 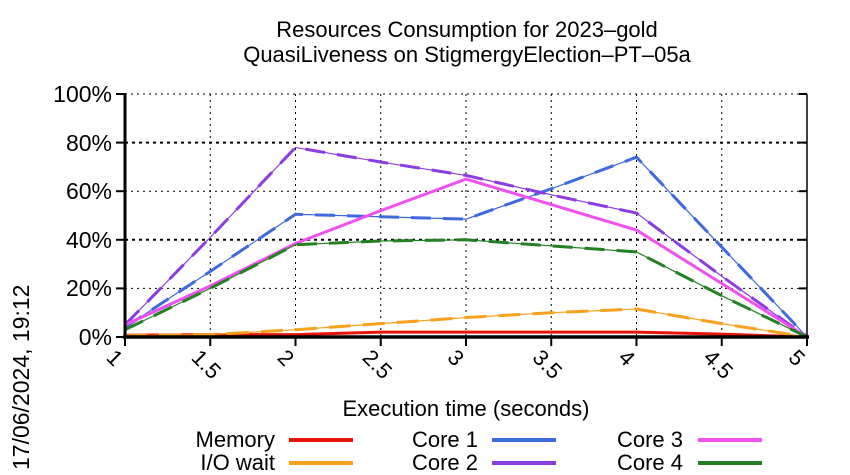 I want to click on y-tick-label-100%: 100%, so click(x=82, y=94).